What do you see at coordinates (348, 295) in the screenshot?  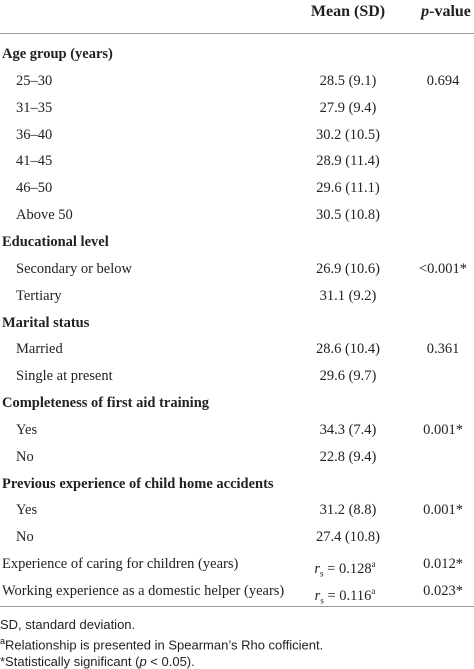 I see `mean-sd: 31.1 (9.2)` at bounding box center [348, 295].